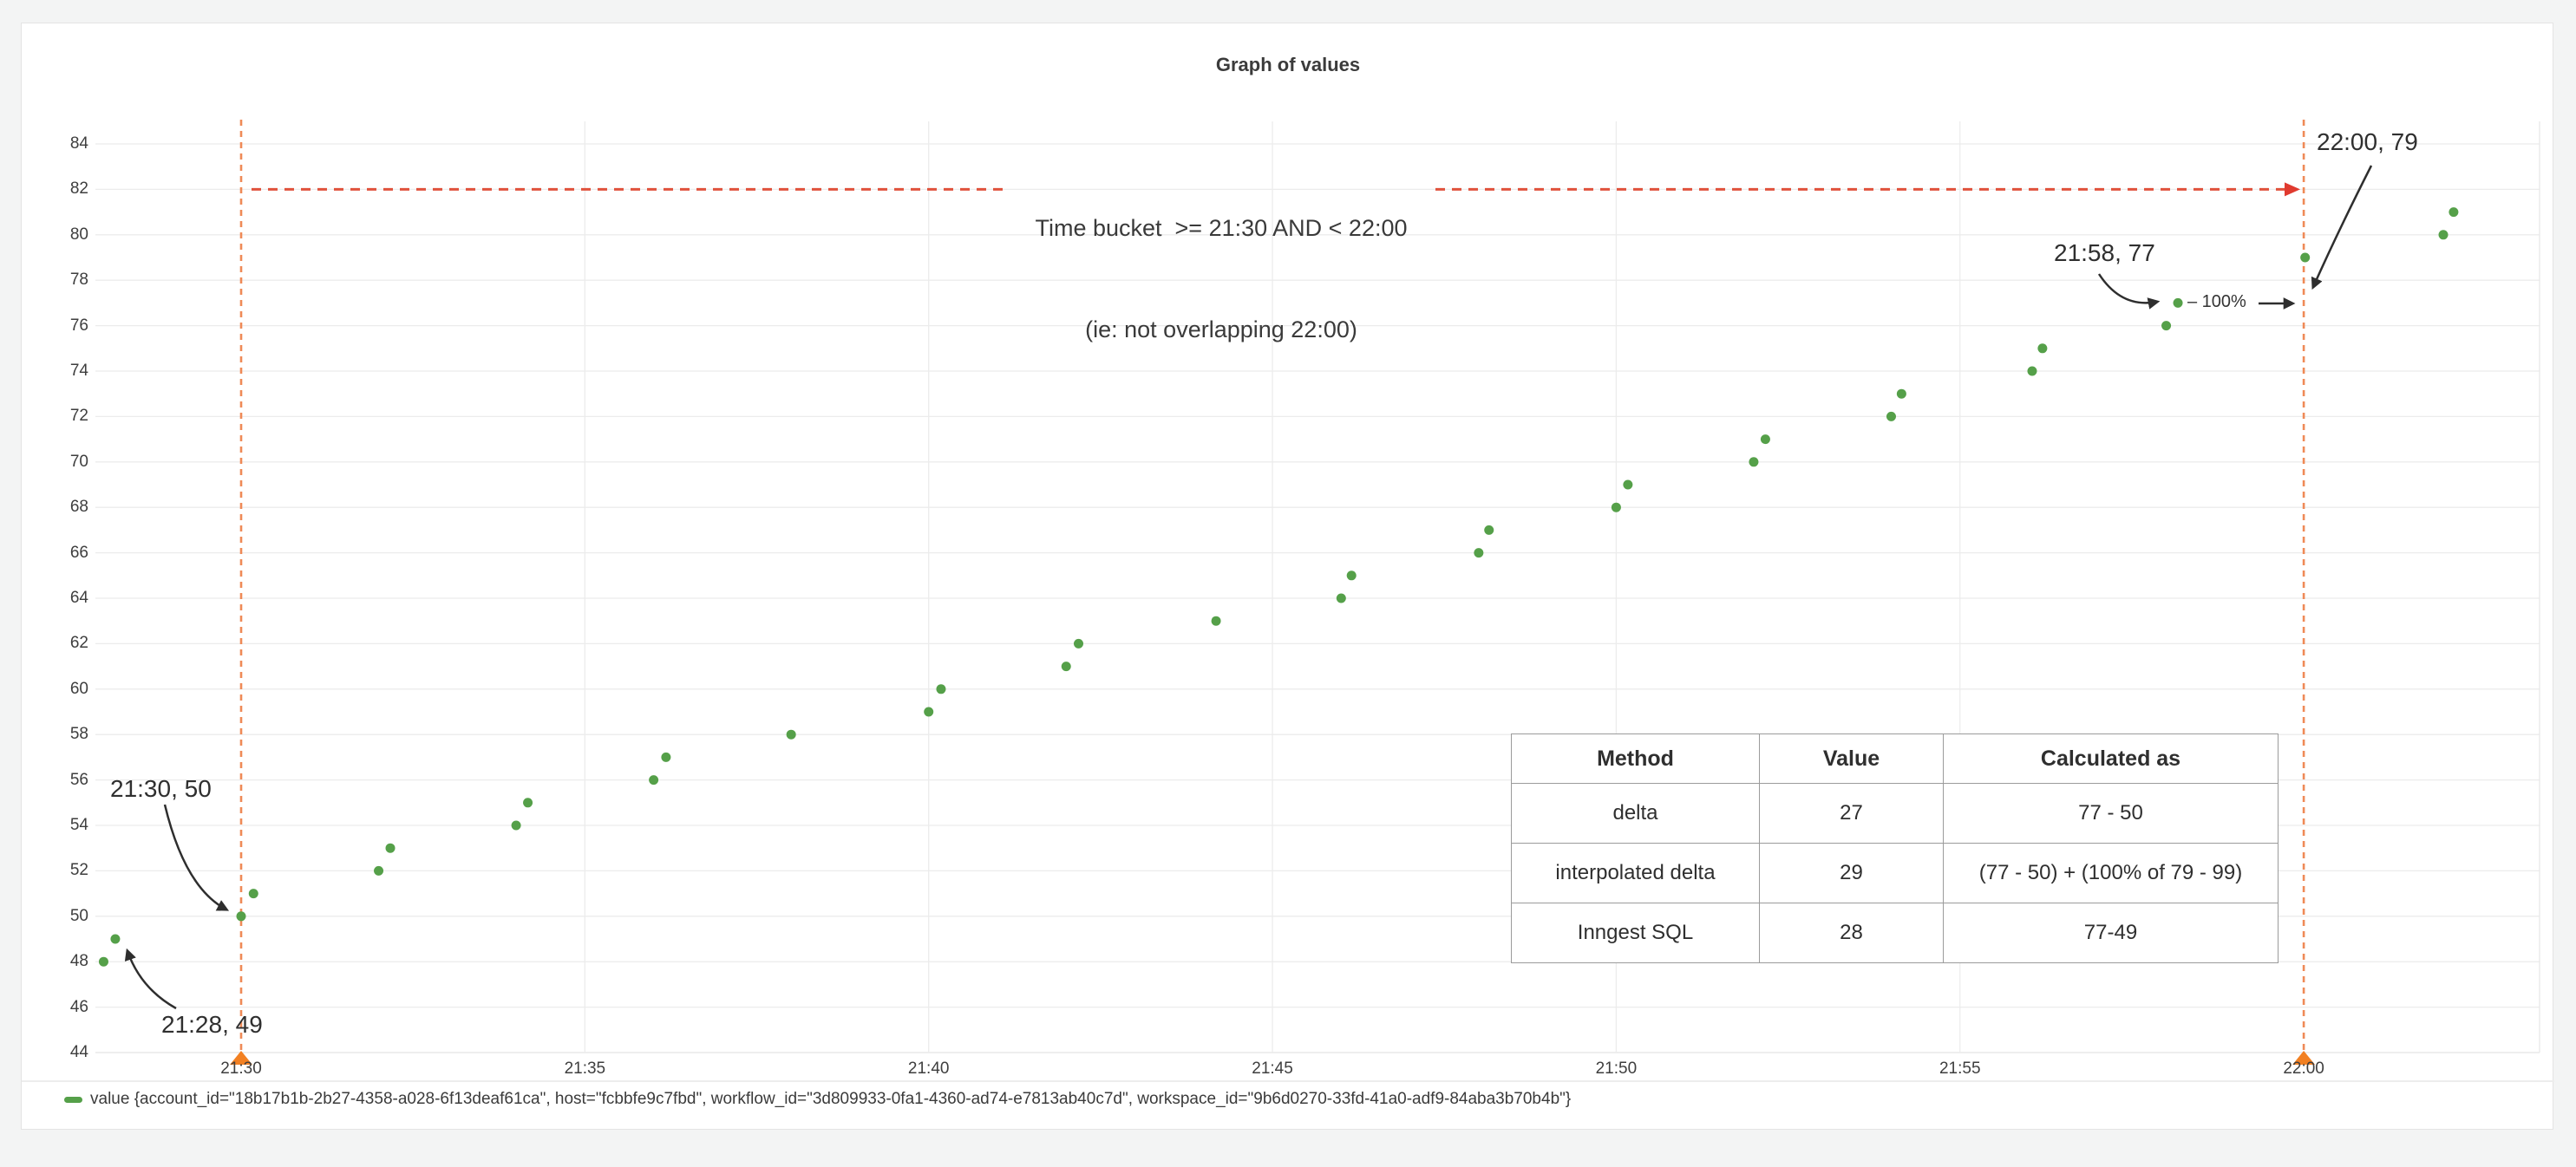 This screenshot has width=2576, height=1167. What do you see at coordinates (78, 870) in the screenshot?
I see `y-tick-label-52: 52` at bounding box center [78, 870].